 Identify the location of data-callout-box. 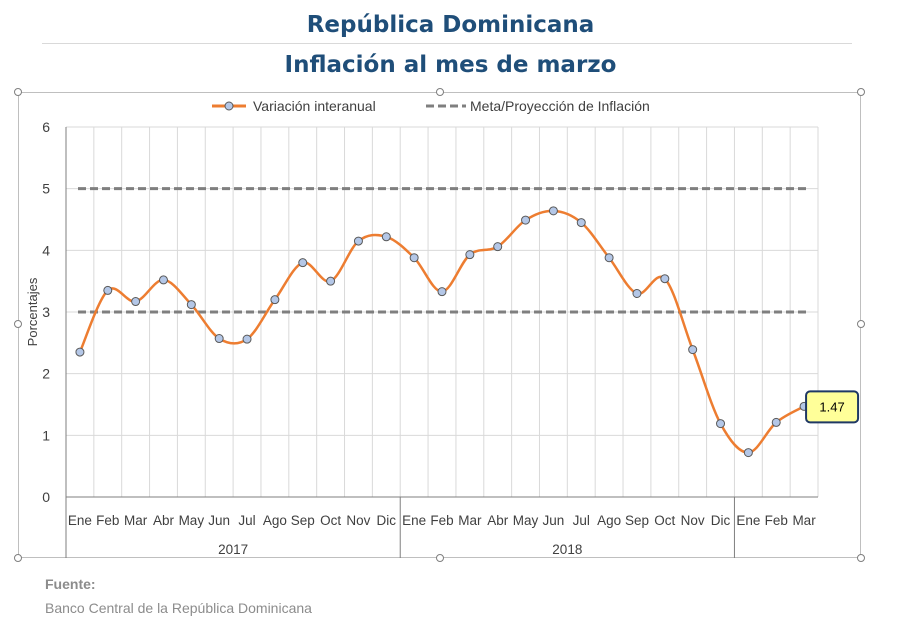
(832, 407).